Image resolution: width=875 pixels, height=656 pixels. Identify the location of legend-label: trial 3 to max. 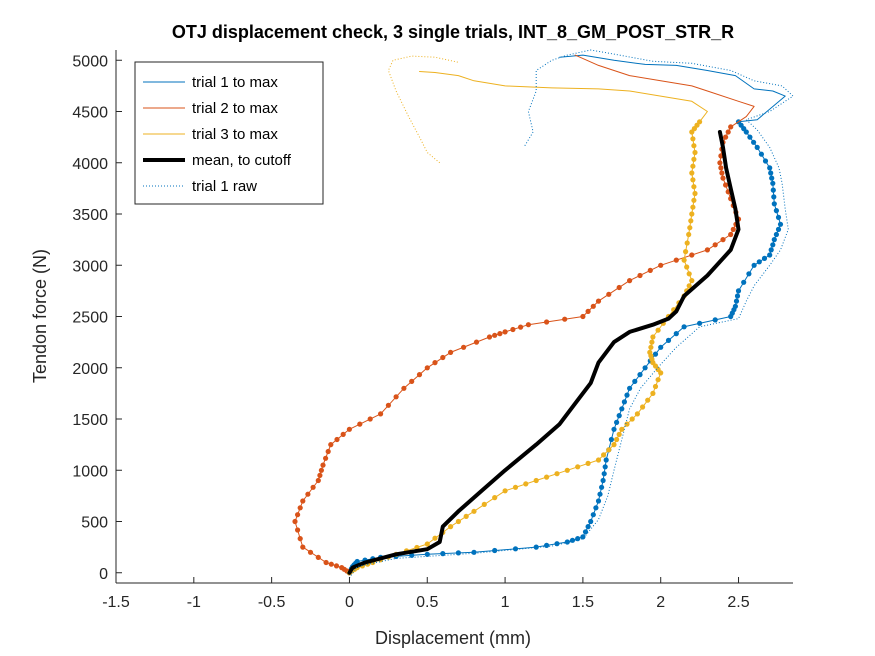
(235, 134).